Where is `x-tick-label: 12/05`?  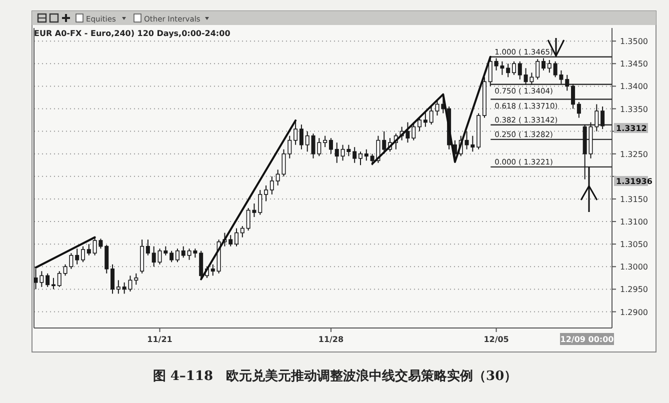
x-tick-label: 12/05 is located at coordinates (497, 339).